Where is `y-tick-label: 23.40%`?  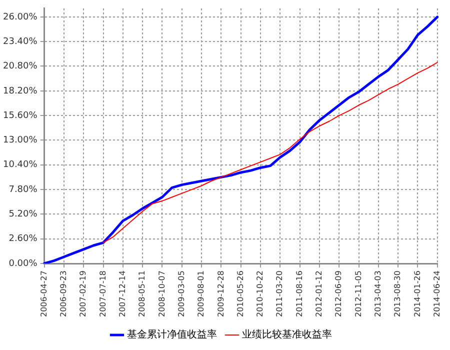 y-tick-label: 23.40% is located at coordinates (20, 41).